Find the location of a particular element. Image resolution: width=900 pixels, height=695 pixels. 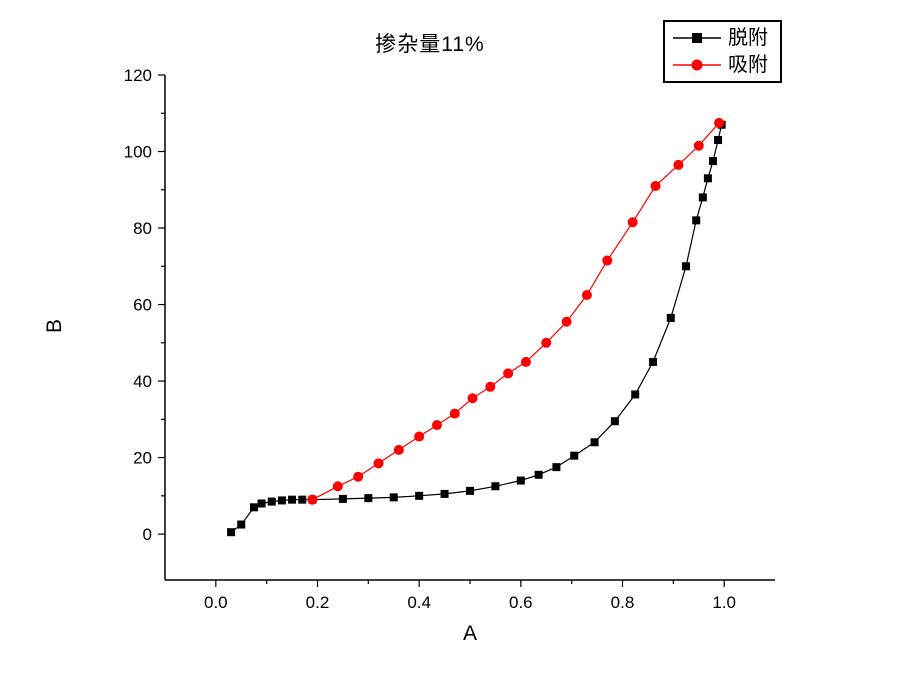

x-tick-label: 0.4 is located at coordinates (419, 602).